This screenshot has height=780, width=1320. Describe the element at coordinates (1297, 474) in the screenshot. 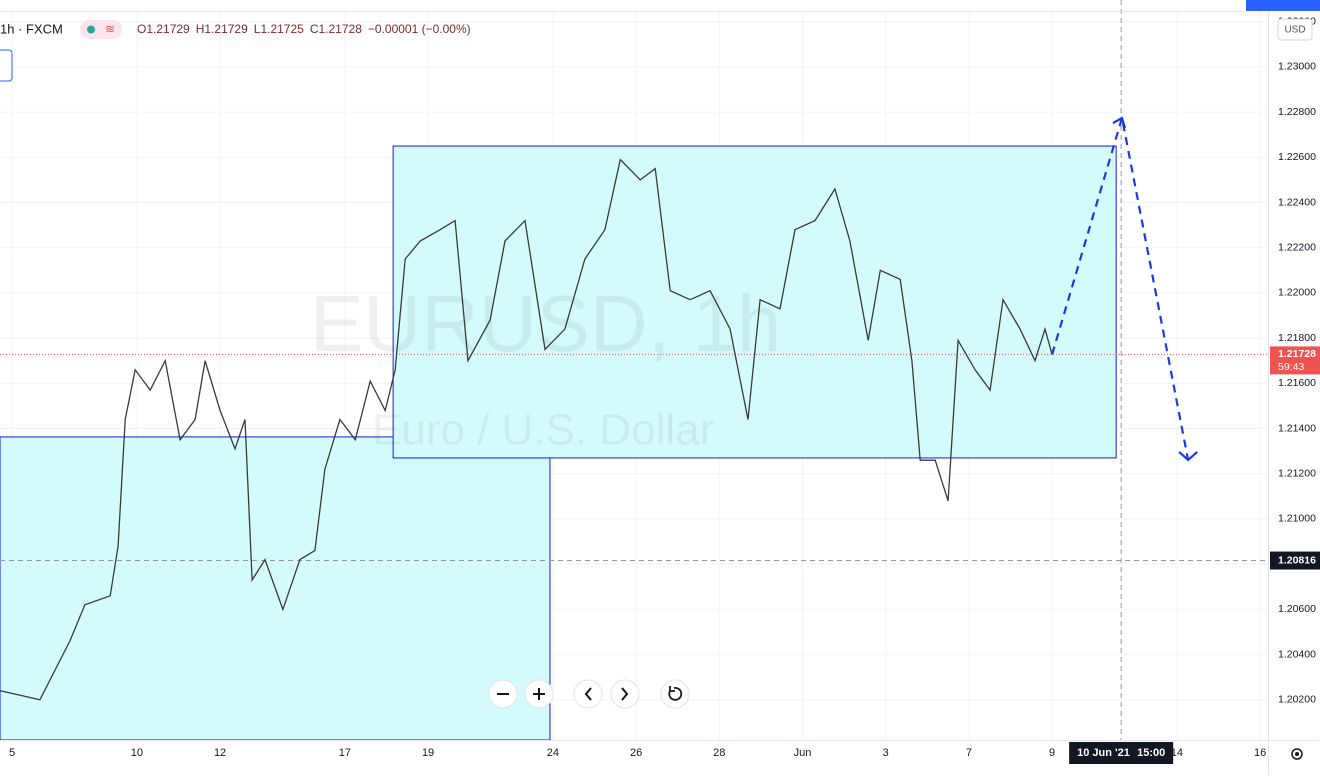

I see `y-tick-label: 1.21200` at that location.